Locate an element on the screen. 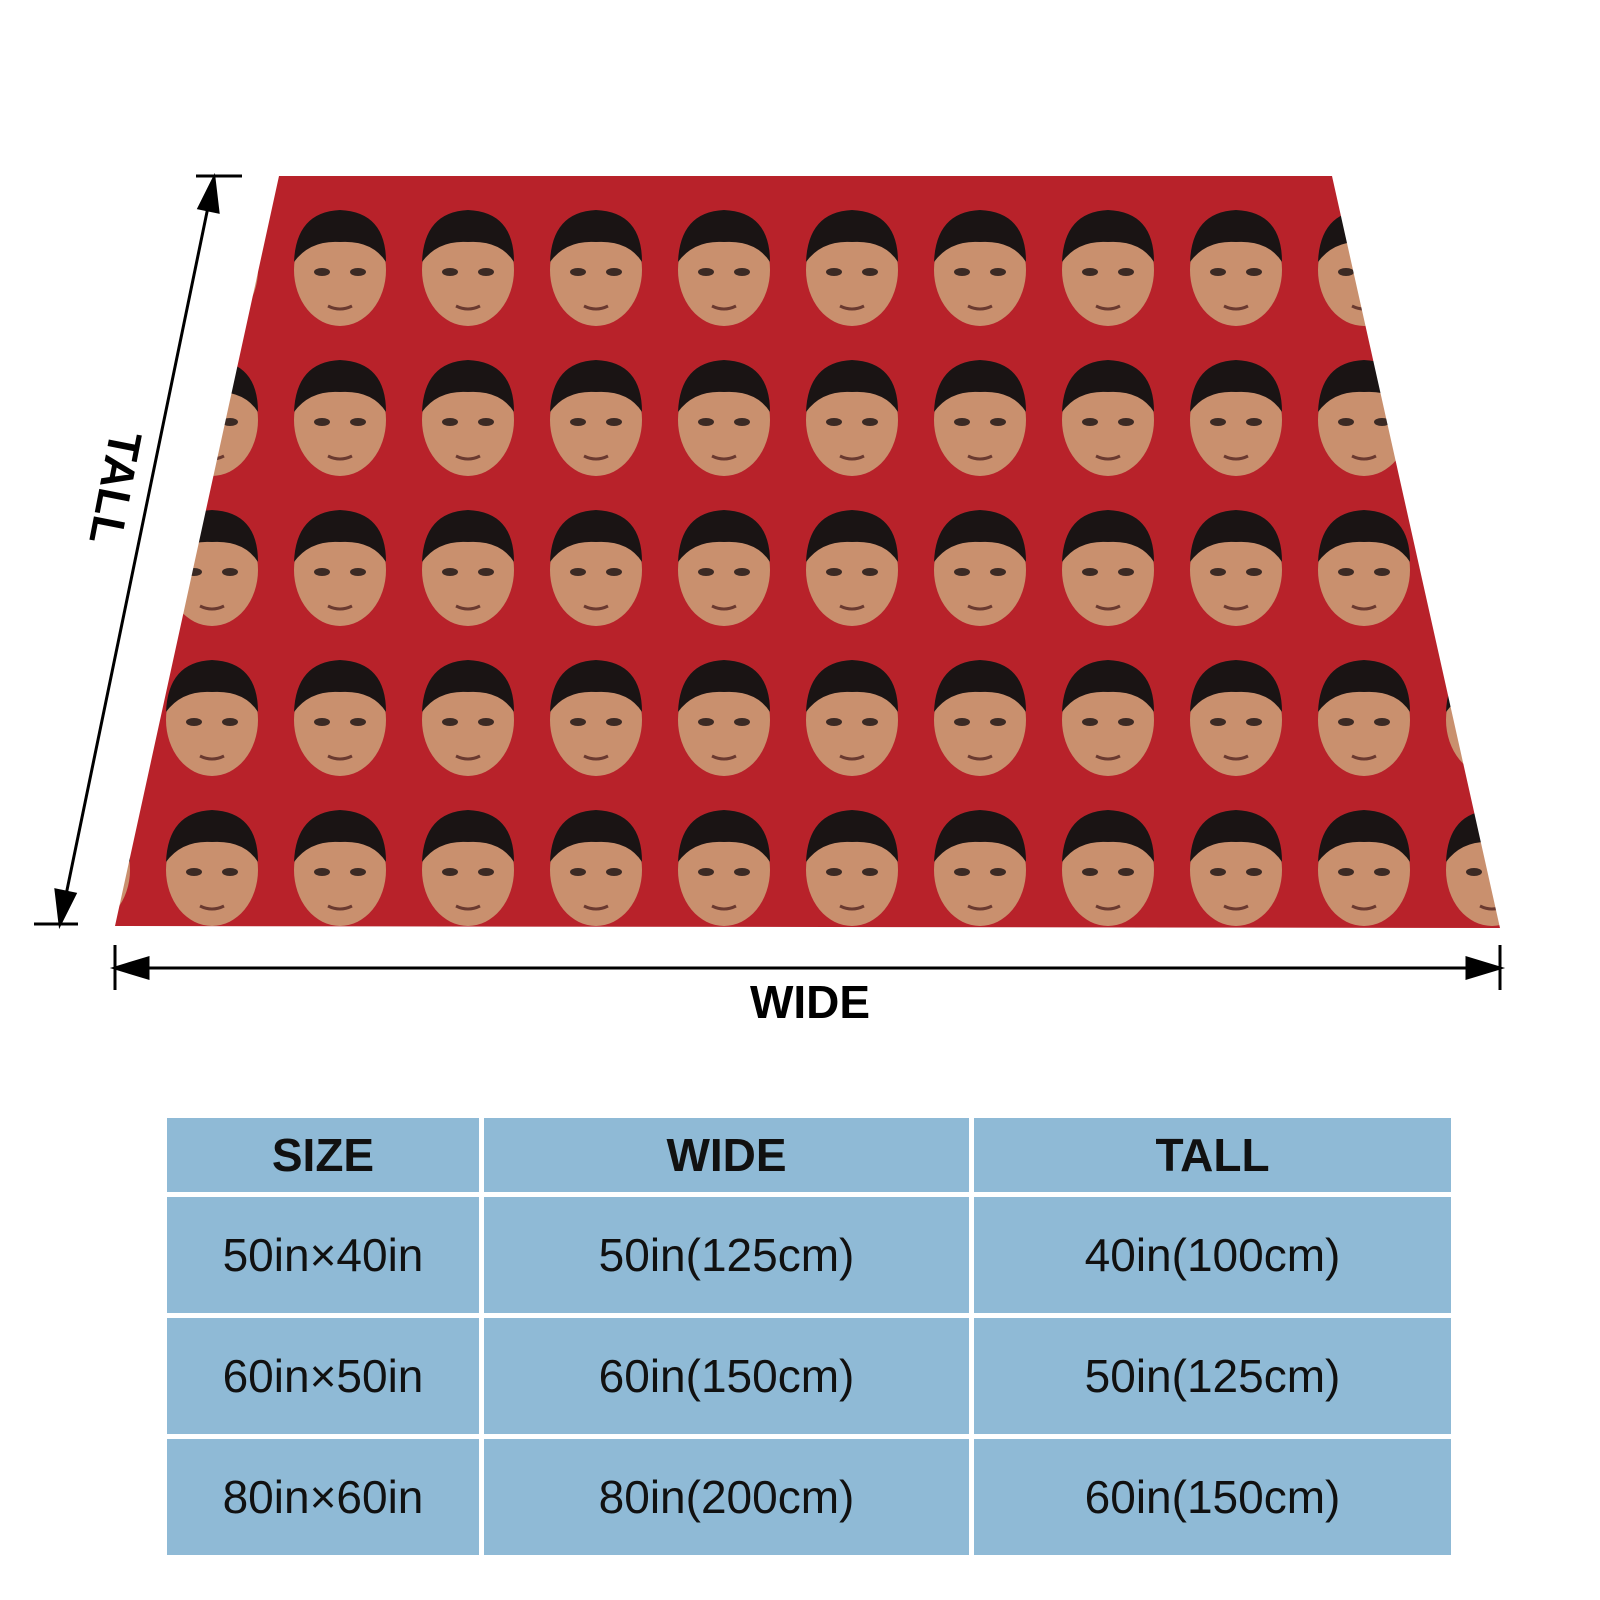  table-row: 80in×60in 80in(200cm) 60in(150cm) is located at coordinates (809, 1497).